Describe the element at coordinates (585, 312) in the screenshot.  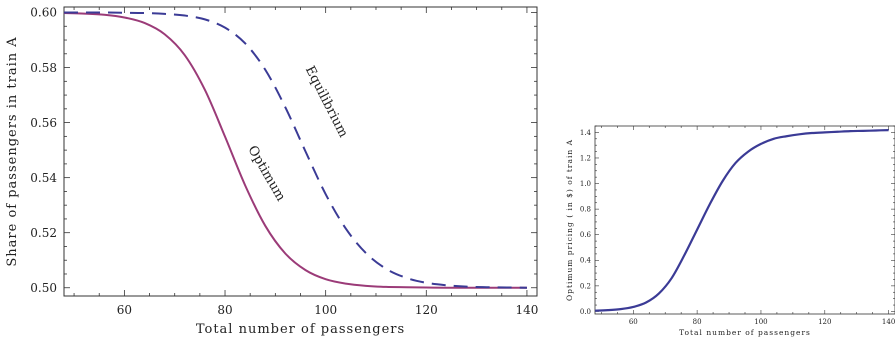
I see `y-tick-label: 0.0` at that location.